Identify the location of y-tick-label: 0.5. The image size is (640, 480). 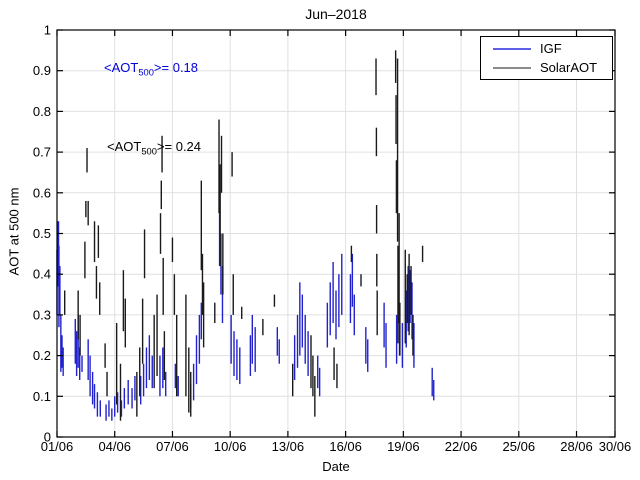
(42, 233).